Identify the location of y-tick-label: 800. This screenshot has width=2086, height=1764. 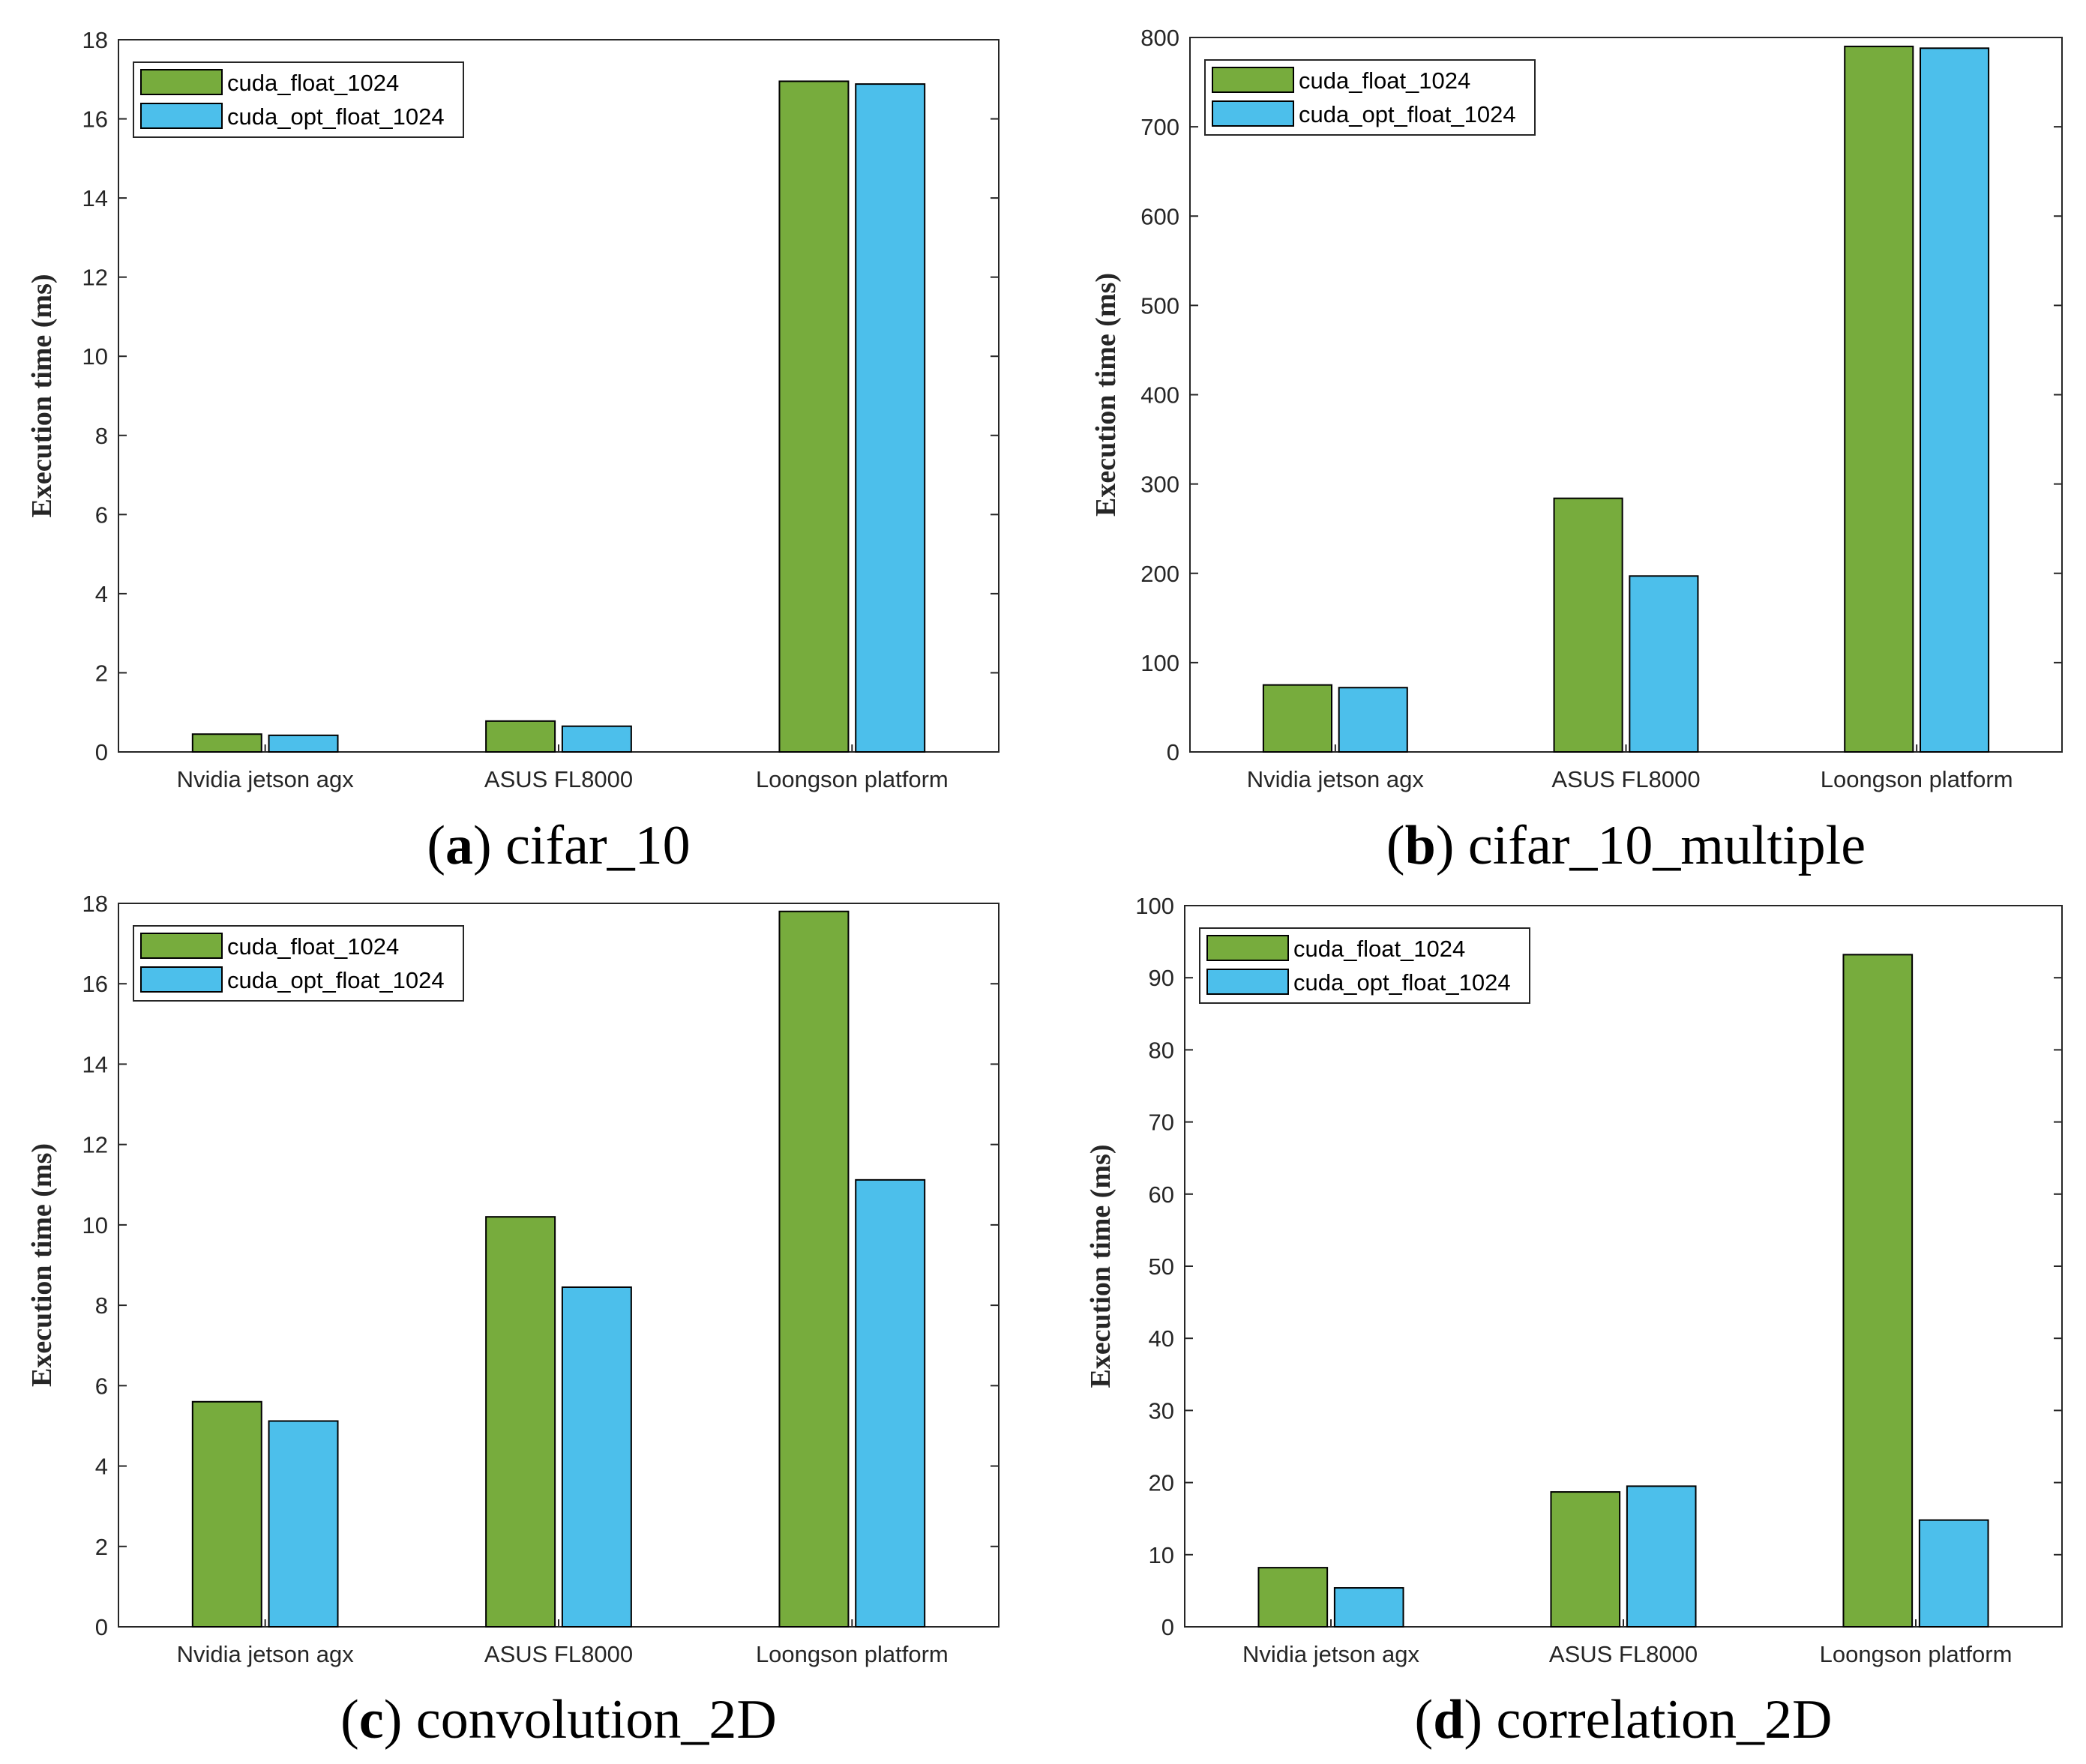
(1159, 38).